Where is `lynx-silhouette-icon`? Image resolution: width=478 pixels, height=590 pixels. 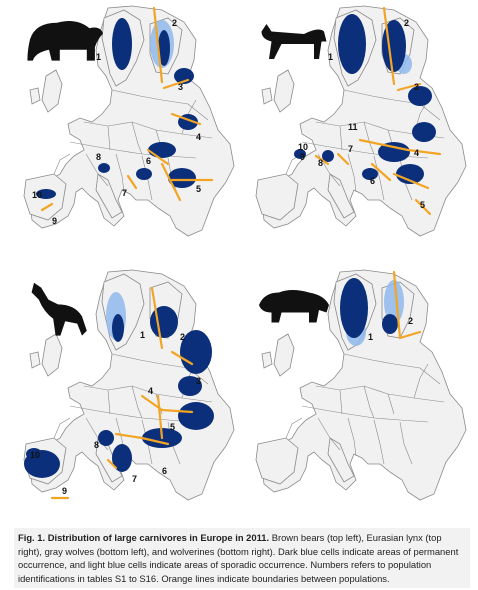 lynx-silhouette-icon is located at coordinates (294, 41).